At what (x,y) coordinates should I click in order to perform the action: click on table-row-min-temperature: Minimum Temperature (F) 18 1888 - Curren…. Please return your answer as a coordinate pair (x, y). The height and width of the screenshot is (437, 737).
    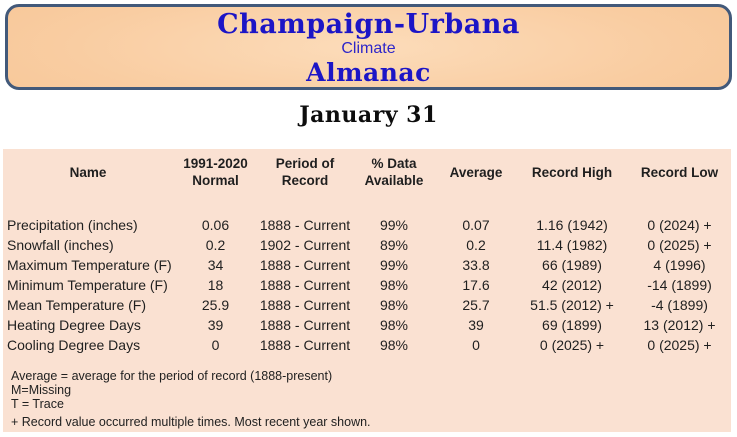
    Looking at the image, I should click on (367, 285).